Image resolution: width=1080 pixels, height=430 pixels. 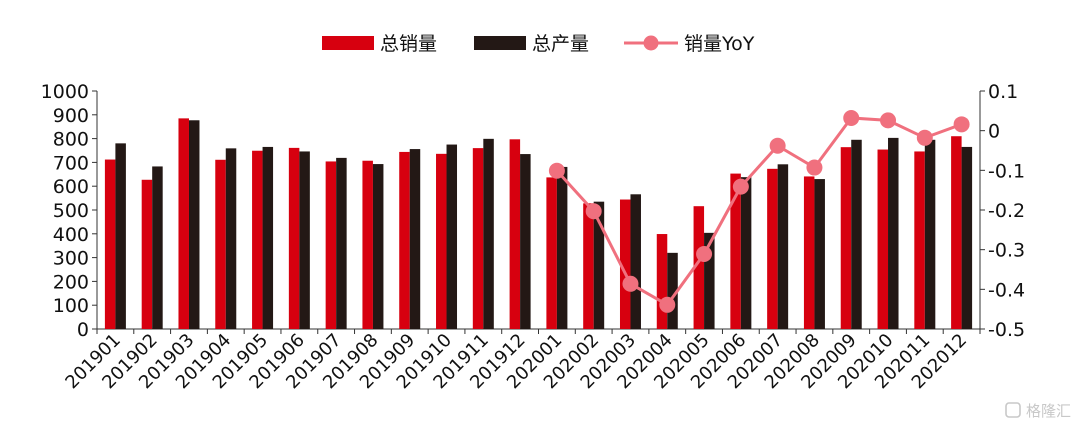 What do you see at coordinates (1006, 171) in the screenshot?
I see `y-right-tick-label: -0.1` at bounding box center [1006, 171].